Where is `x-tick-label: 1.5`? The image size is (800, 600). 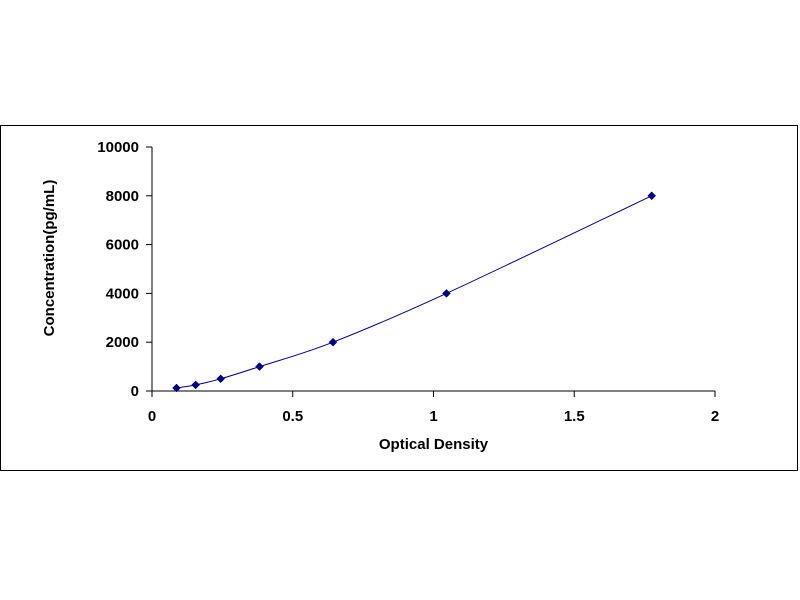 x-tick-label: 1.5 is located at coordinates (574, 416).